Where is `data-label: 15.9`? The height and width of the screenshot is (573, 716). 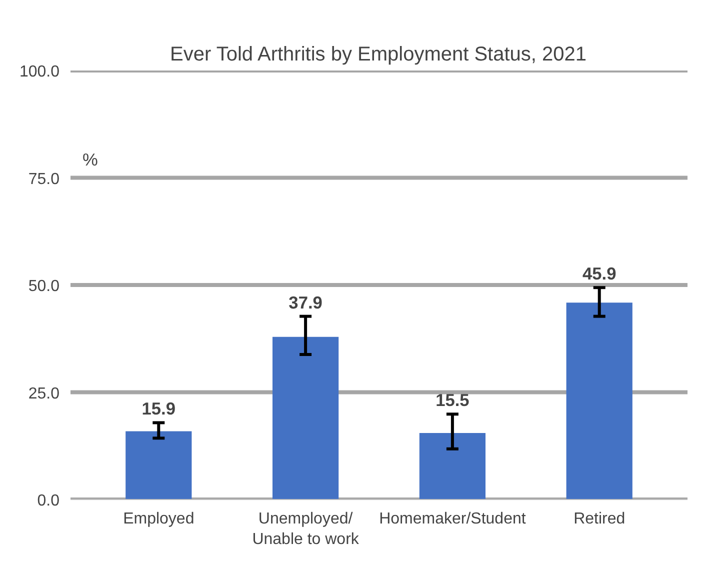
data-label: 15.9 is located at coordinates (159, 408).